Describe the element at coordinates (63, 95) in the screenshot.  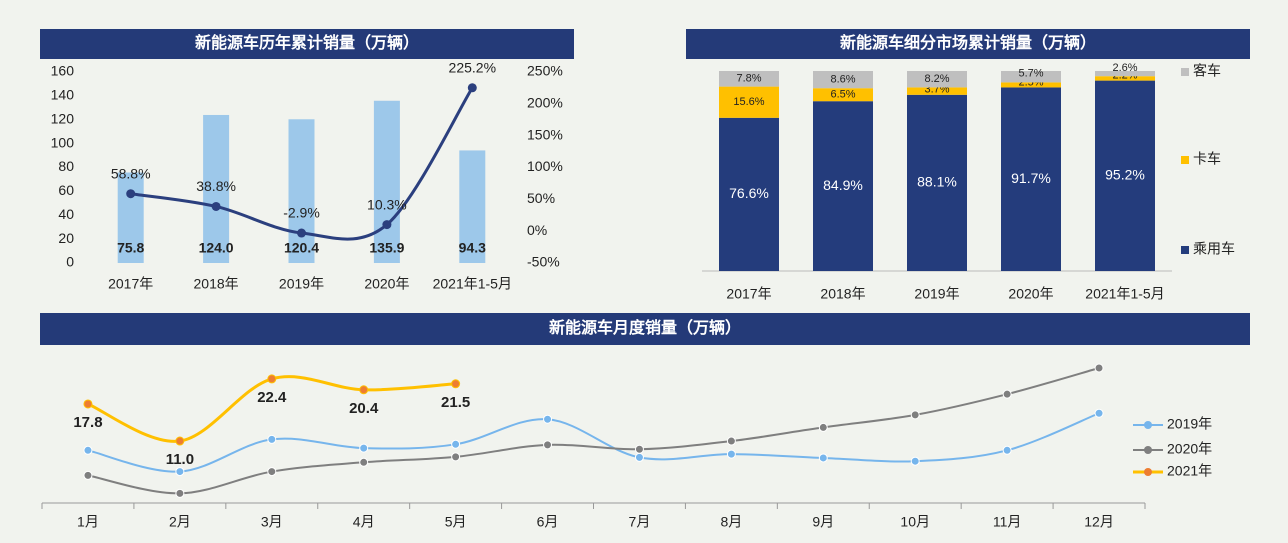
I see `y-tick-label: 140` at that location.